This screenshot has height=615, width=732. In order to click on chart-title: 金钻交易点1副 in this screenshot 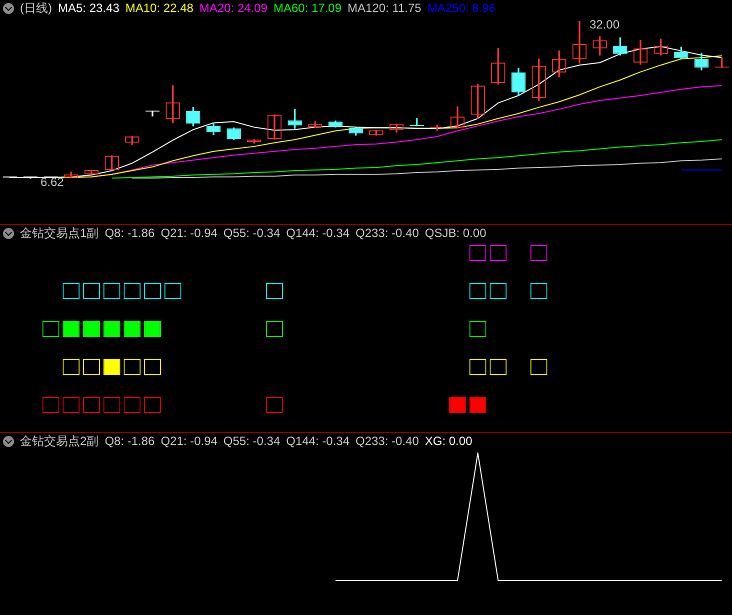, I will do `click(59, 233)`.